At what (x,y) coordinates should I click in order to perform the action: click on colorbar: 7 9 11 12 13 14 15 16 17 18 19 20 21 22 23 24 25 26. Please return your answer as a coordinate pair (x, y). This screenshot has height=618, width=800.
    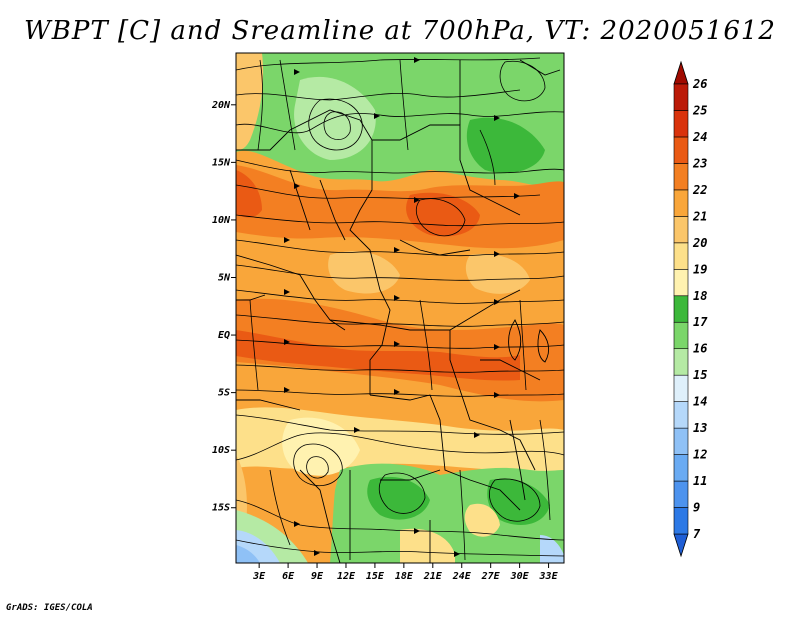
    Looking at the image, I should click on (690, 309).